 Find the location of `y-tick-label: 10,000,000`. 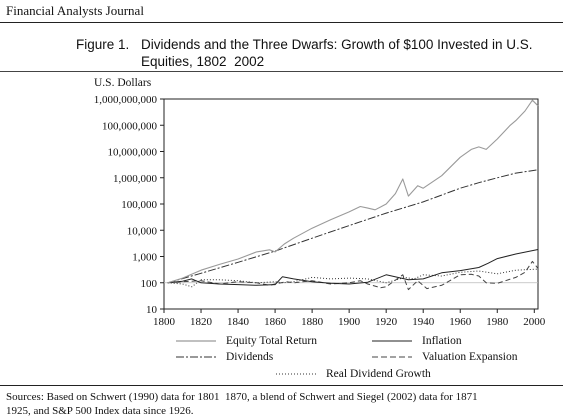

y-tick-label: 10,000,000 is located at coordinates (133, 153).